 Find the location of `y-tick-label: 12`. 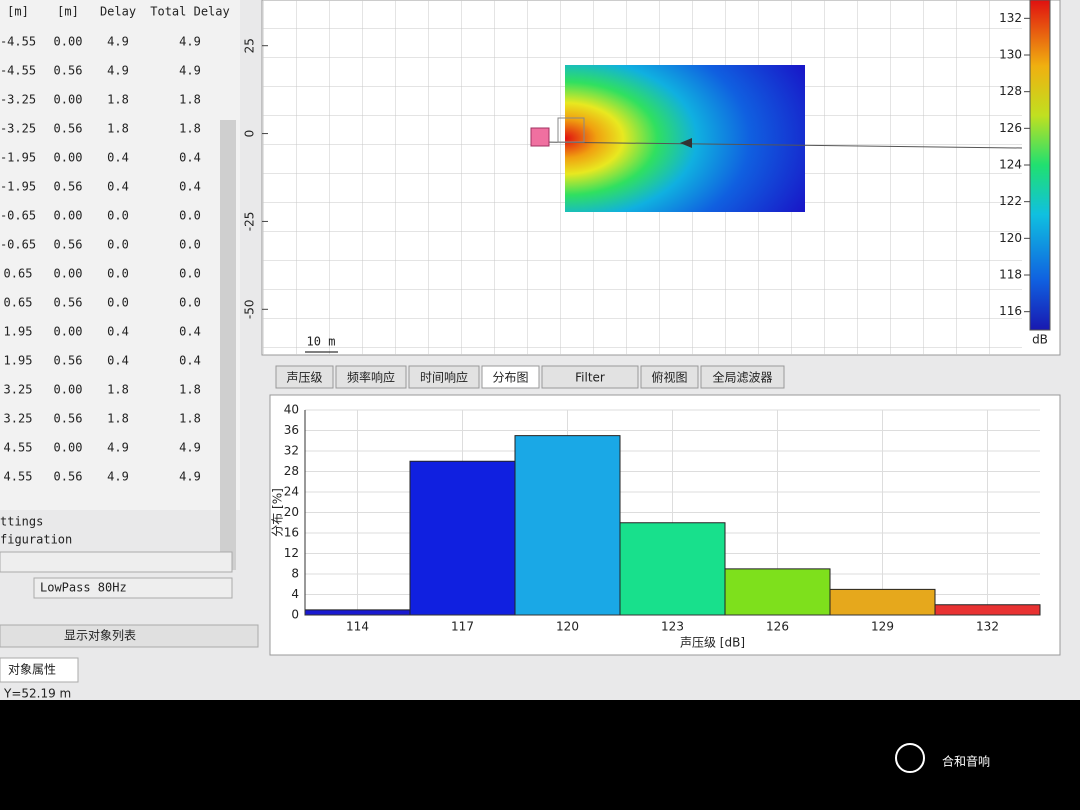

y-tick-label: 12 is located at coordinates (291, 553).